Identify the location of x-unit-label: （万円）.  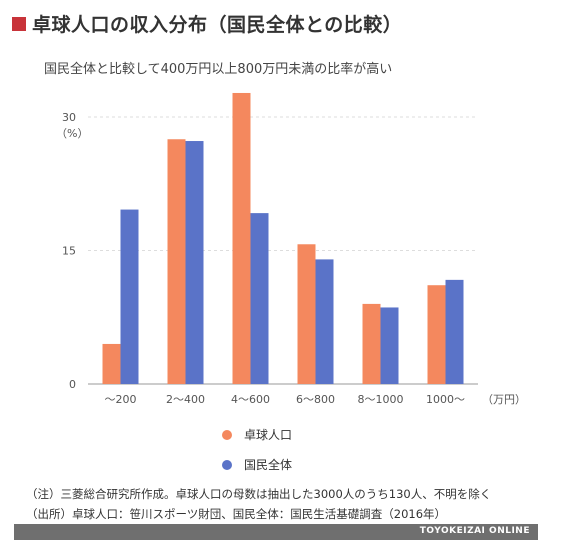
(504, 399).